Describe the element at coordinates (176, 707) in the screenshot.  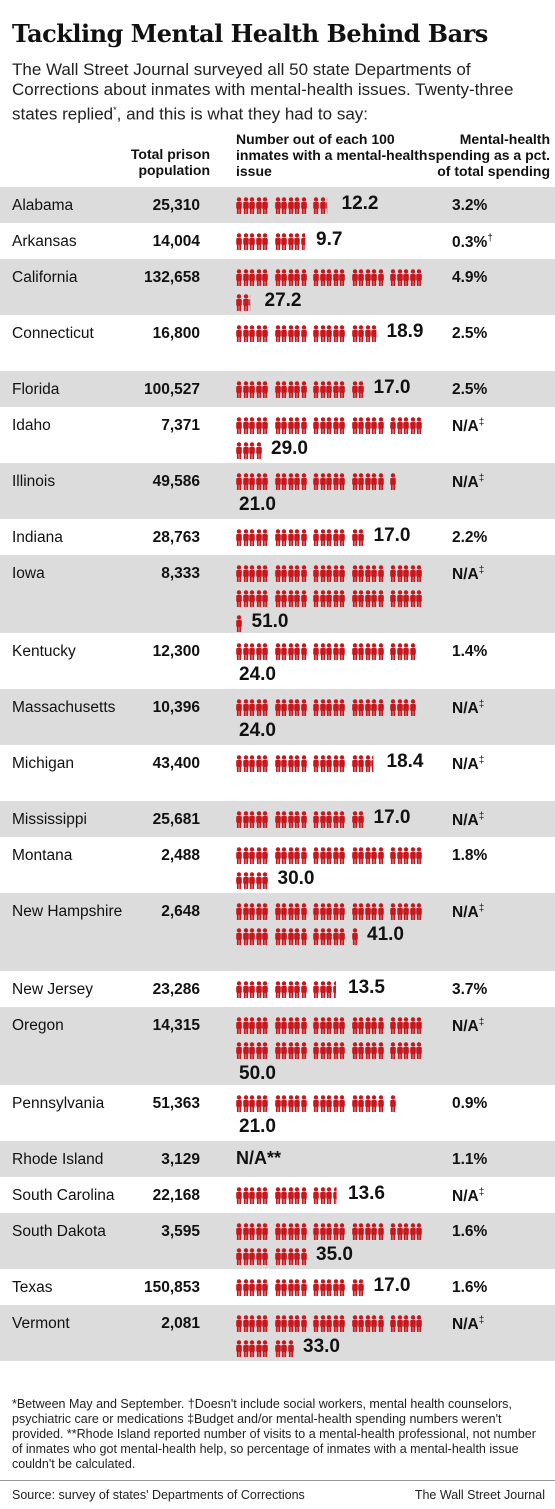
I see `population-value: 10,396` at that location.